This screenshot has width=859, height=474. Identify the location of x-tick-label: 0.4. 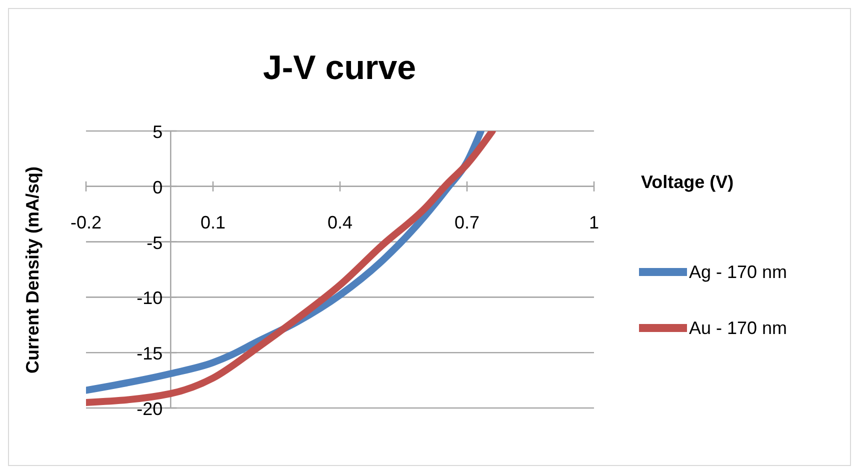
(340, 222).